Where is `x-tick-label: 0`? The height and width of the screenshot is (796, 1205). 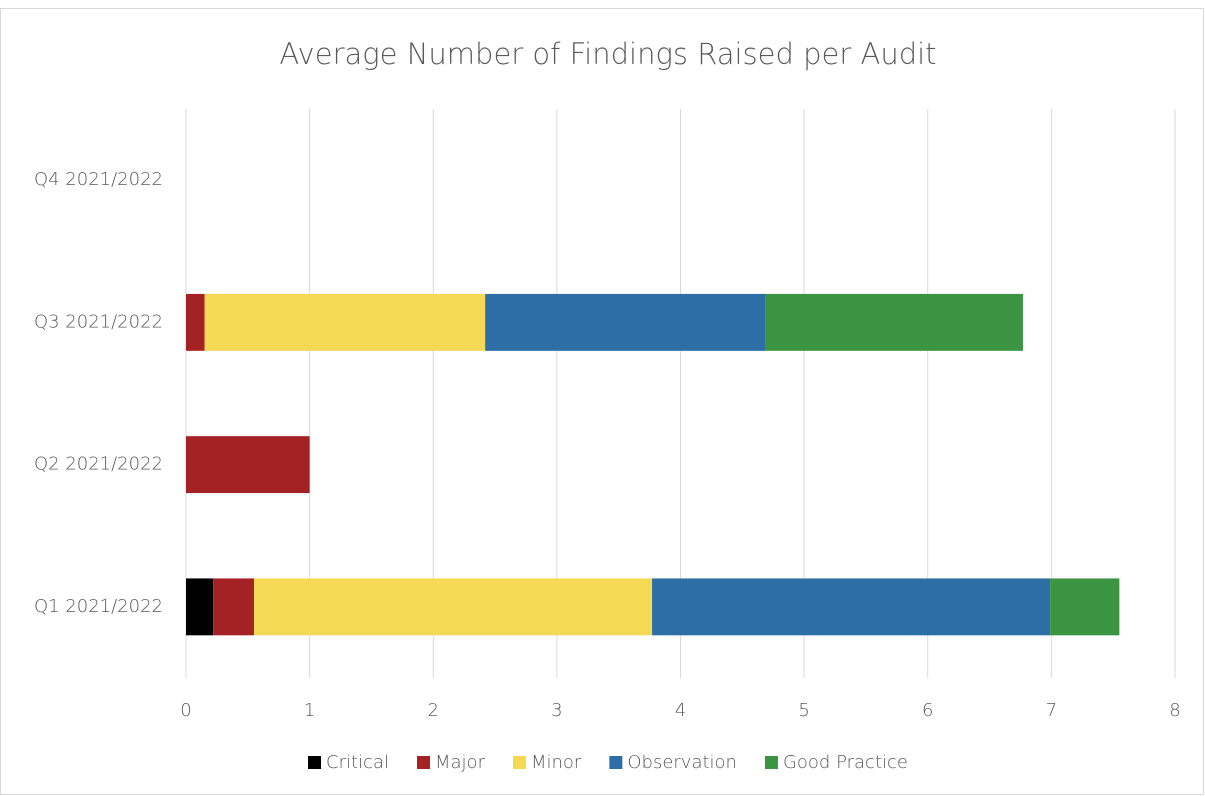 x-tick-label: 0 is located at coordinates (185, 710).